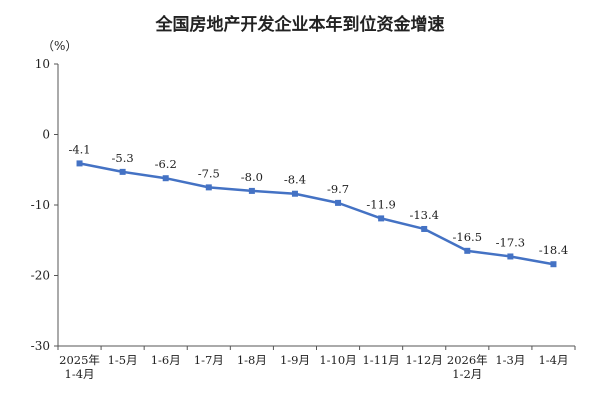  I want to click on chart-title: 全国房地产开发企业本年到位资金增速, so click(300, 25).